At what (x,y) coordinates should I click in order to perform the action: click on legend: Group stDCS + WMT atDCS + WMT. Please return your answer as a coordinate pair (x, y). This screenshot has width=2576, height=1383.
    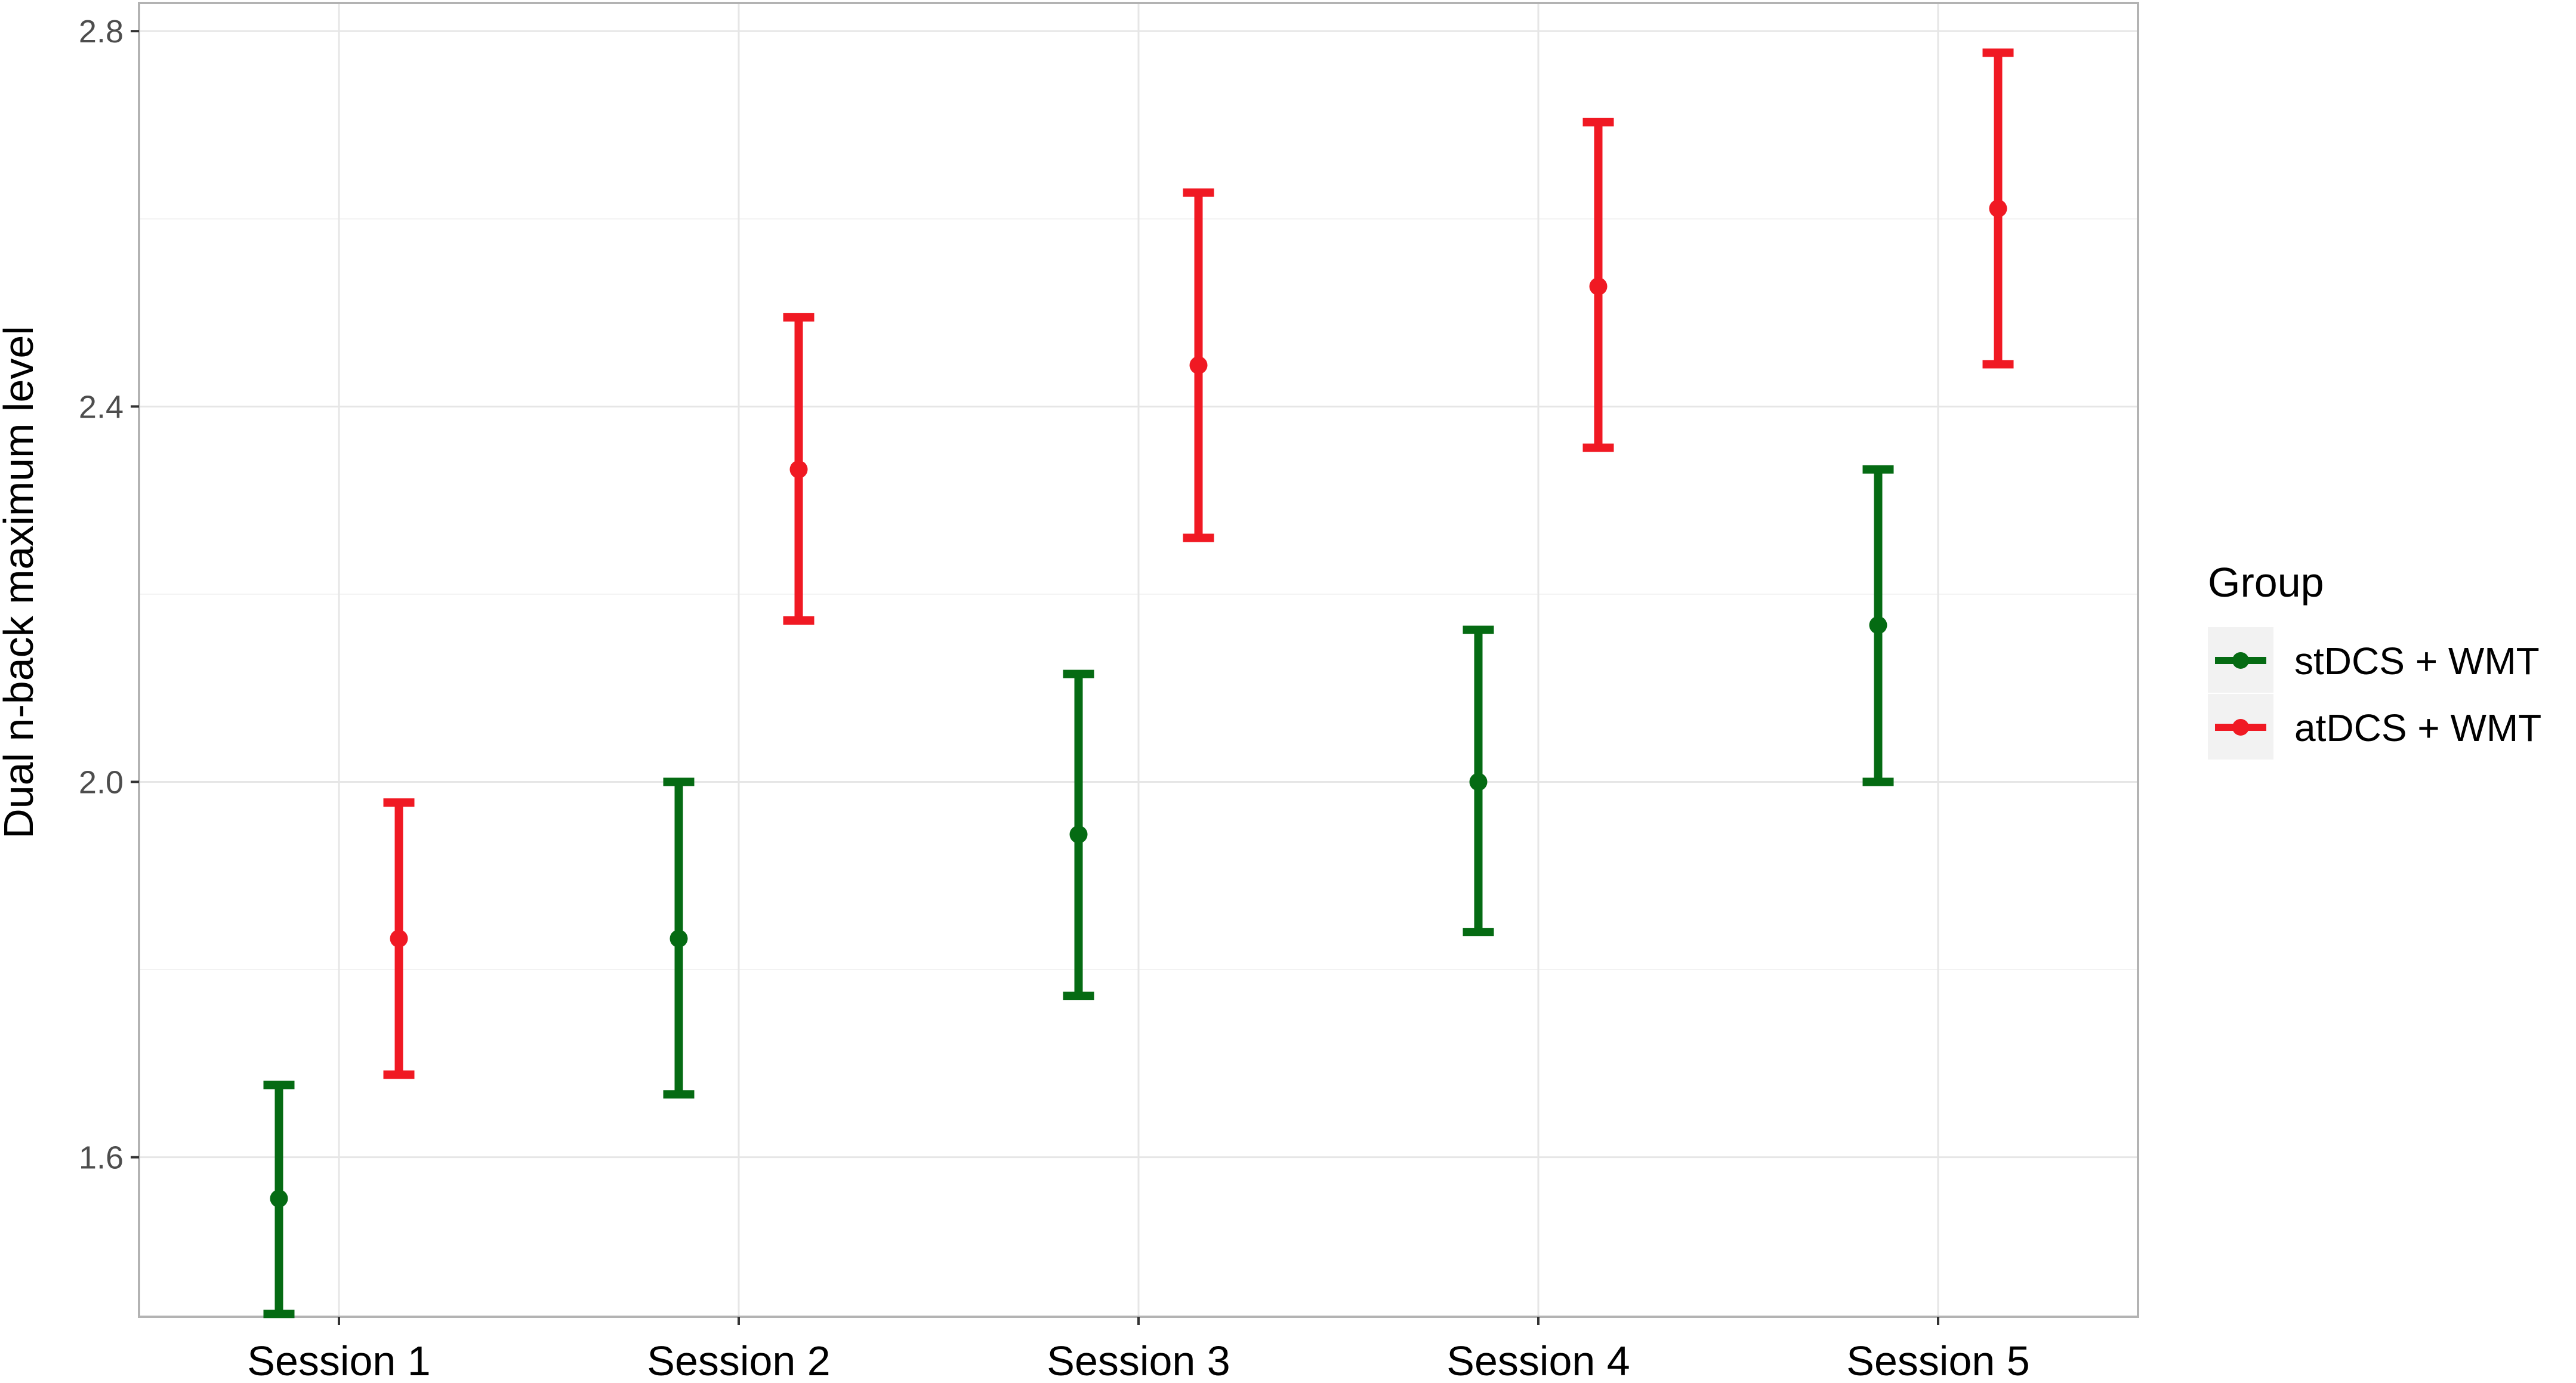
    Looking at the image, I should click on (2375, 660).